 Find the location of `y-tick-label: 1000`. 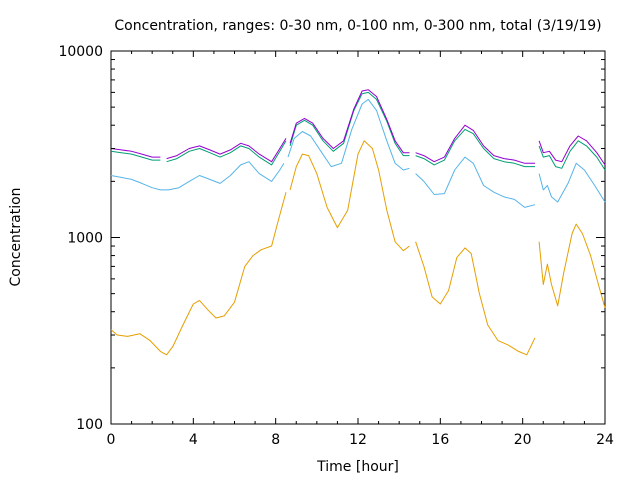

y-tick-label: 1000 is located at coordinates (85, 239).